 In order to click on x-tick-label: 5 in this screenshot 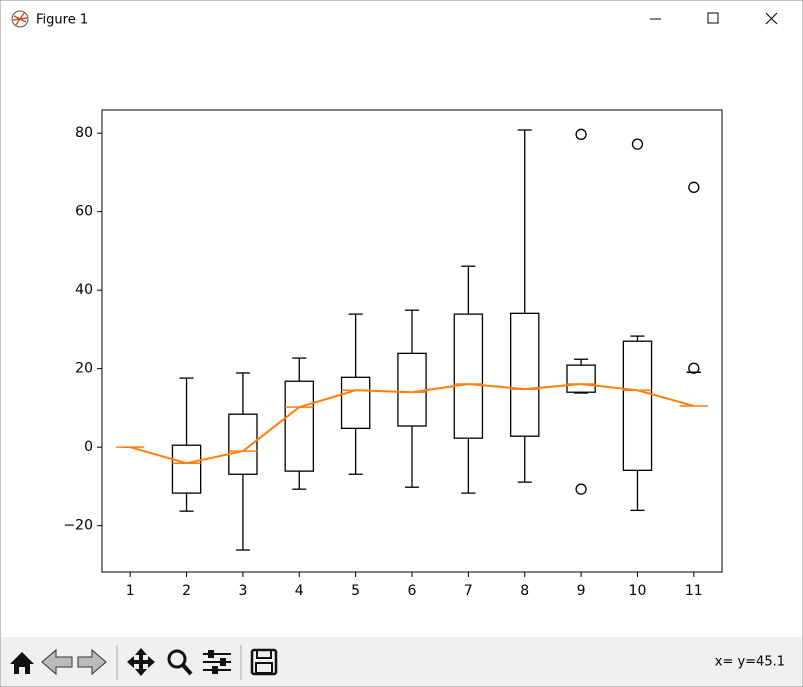, I will do `click(355, 591)`.